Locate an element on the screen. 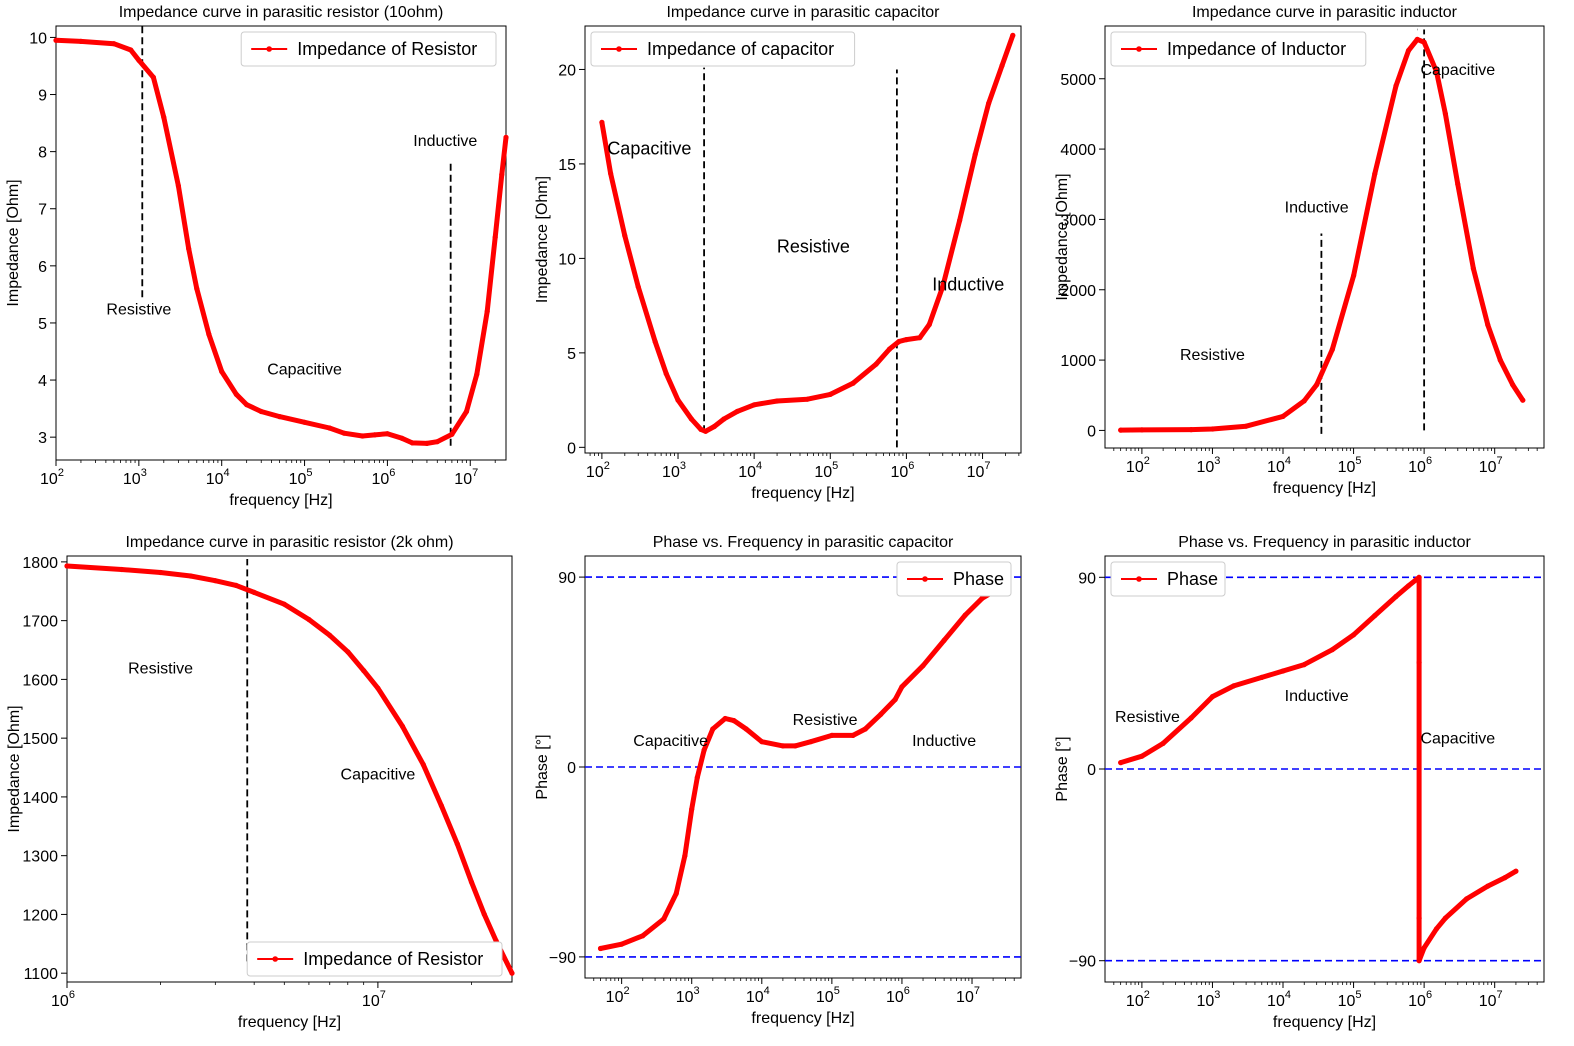 The width and height of the screenshot is (1574, 1046). y-tick-label: 90 is located at coordinates (567, 578).